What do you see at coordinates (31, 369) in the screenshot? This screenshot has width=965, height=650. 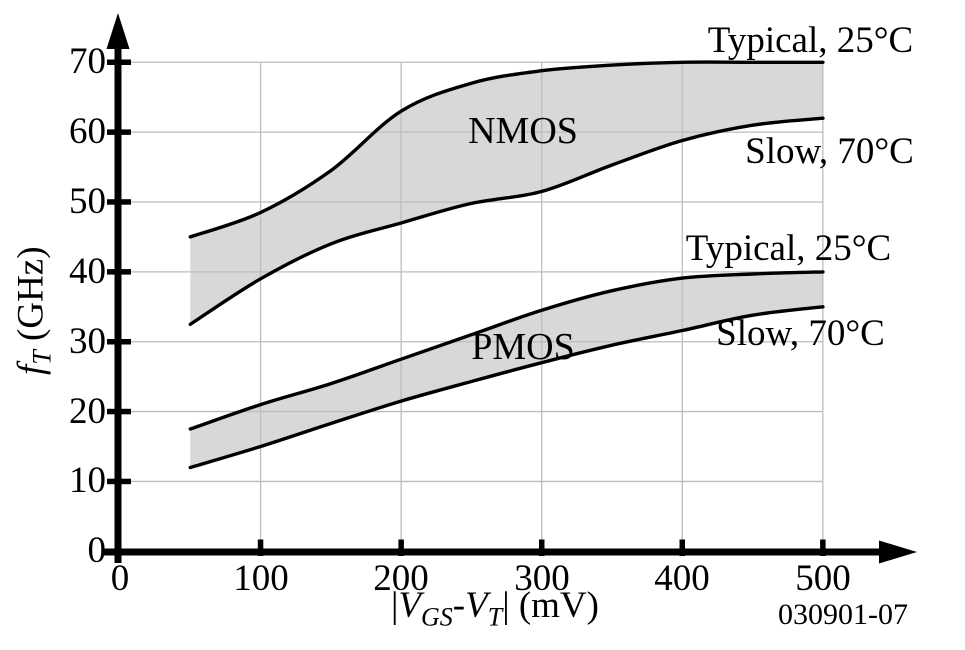 I see `y-axis-title-symbol: f` at bounding box center [31, 369].